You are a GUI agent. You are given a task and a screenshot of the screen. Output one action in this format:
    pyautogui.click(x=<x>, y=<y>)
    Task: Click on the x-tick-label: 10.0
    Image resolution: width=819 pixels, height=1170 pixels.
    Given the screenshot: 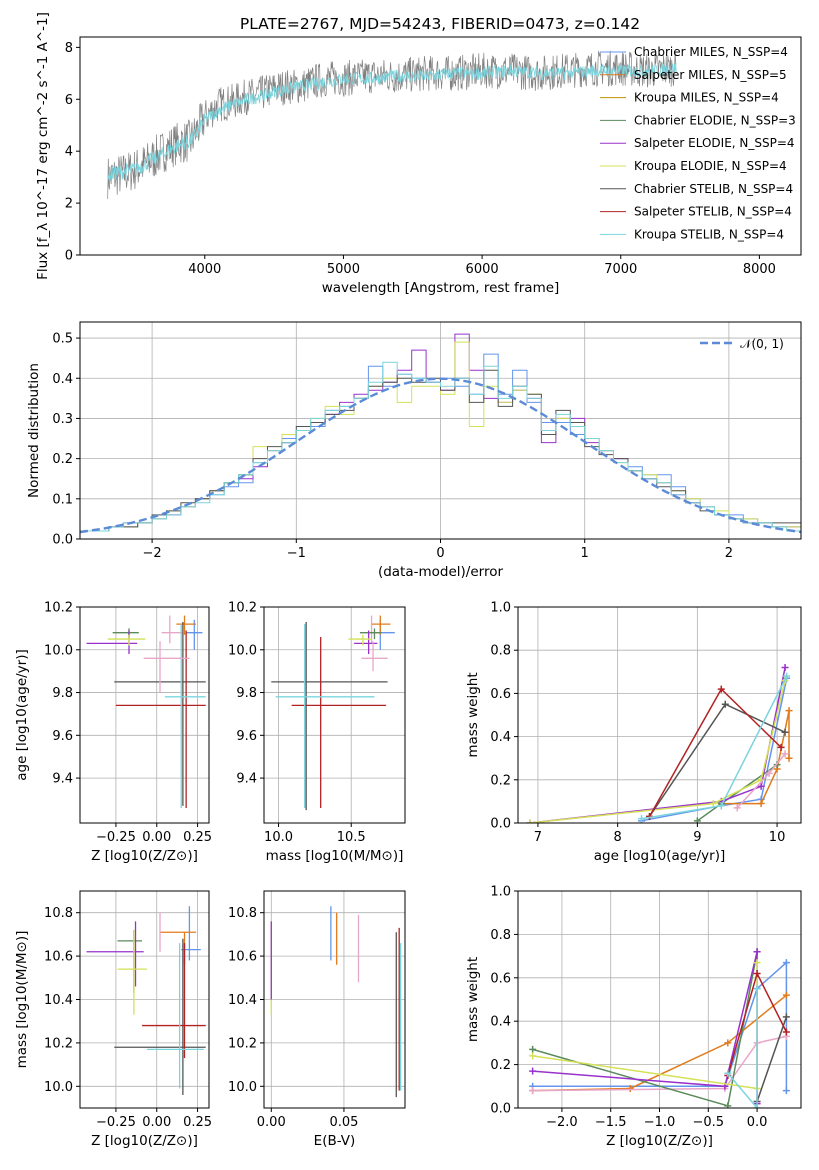 What is the action you would take?
    pyautogui.click(x=278, y=837)
    